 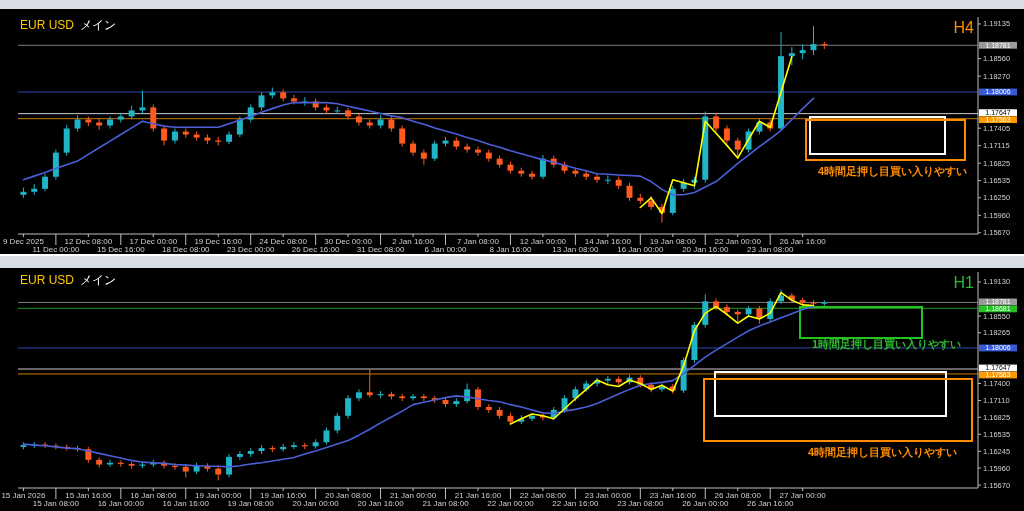 What do you see at coordinates (543, 241) in the screenshot?
I see `x-tick-label: 12 Jan 00:00` at bounding box center [543, 241].